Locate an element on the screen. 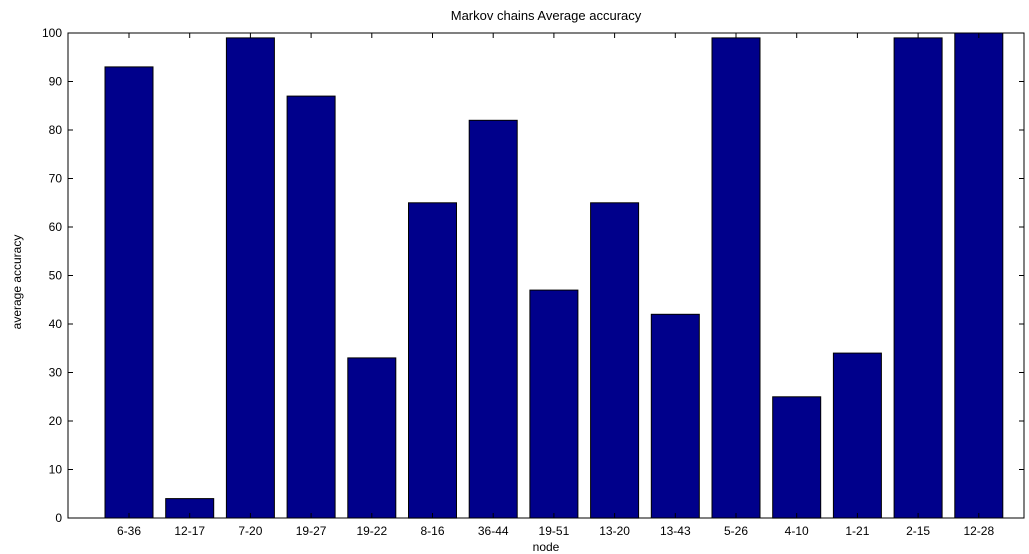 The image size is (1029, 554). y-axis-label: average accuracy is located at coordinates (17, 282).